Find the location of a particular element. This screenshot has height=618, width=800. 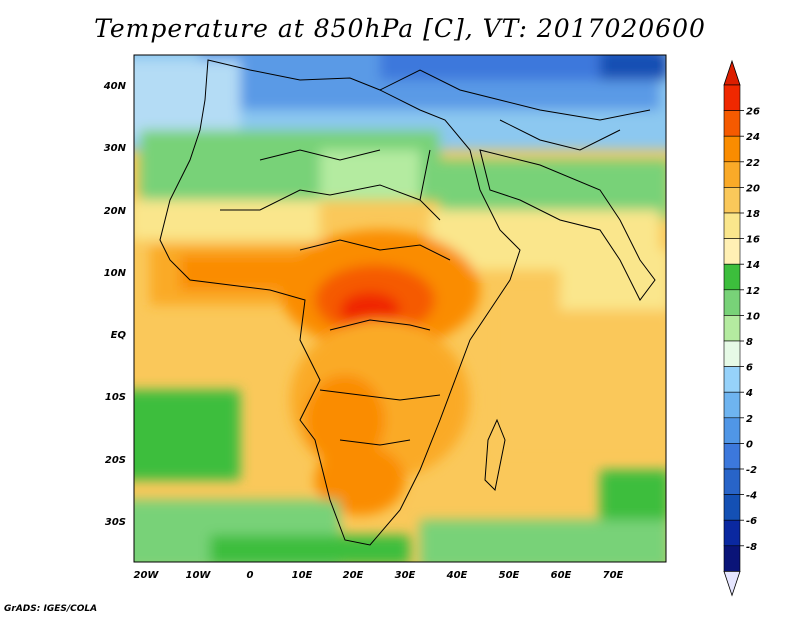

lat-axis: 40N 30N 20N 10N EQ 10S 20S 30S is located at coordinates (115, 304).